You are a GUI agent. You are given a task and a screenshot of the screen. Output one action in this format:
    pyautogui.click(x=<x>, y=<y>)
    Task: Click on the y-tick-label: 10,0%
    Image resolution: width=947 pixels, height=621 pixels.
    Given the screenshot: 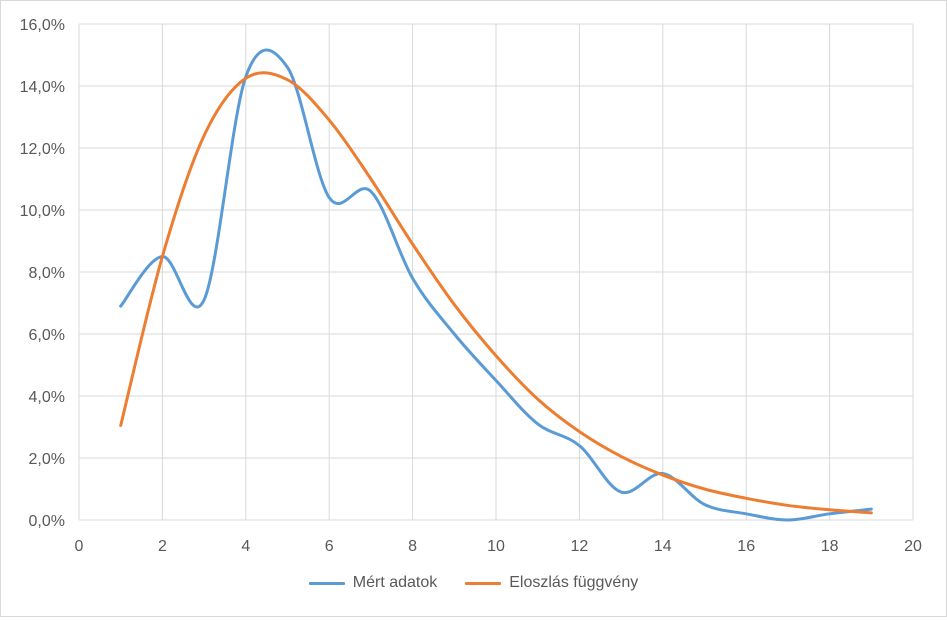 What is the action you would take?
    pyautogui.click(x=42, y=211)
    